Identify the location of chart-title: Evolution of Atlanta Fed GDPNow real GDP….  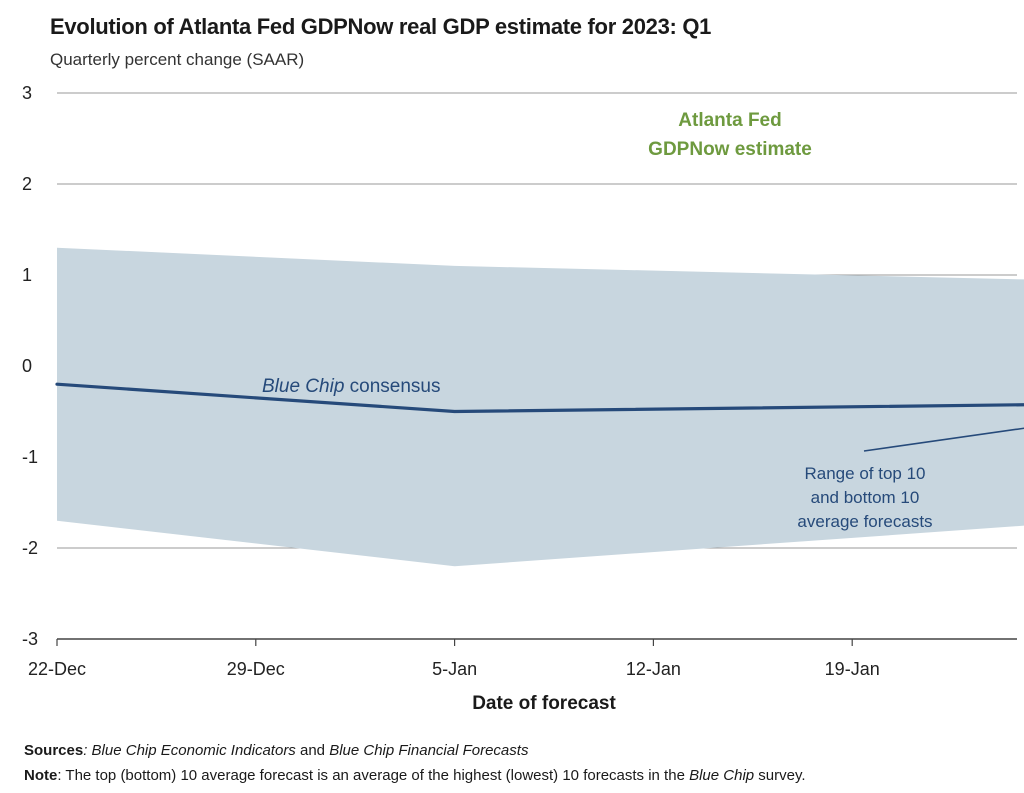
(381, 26).